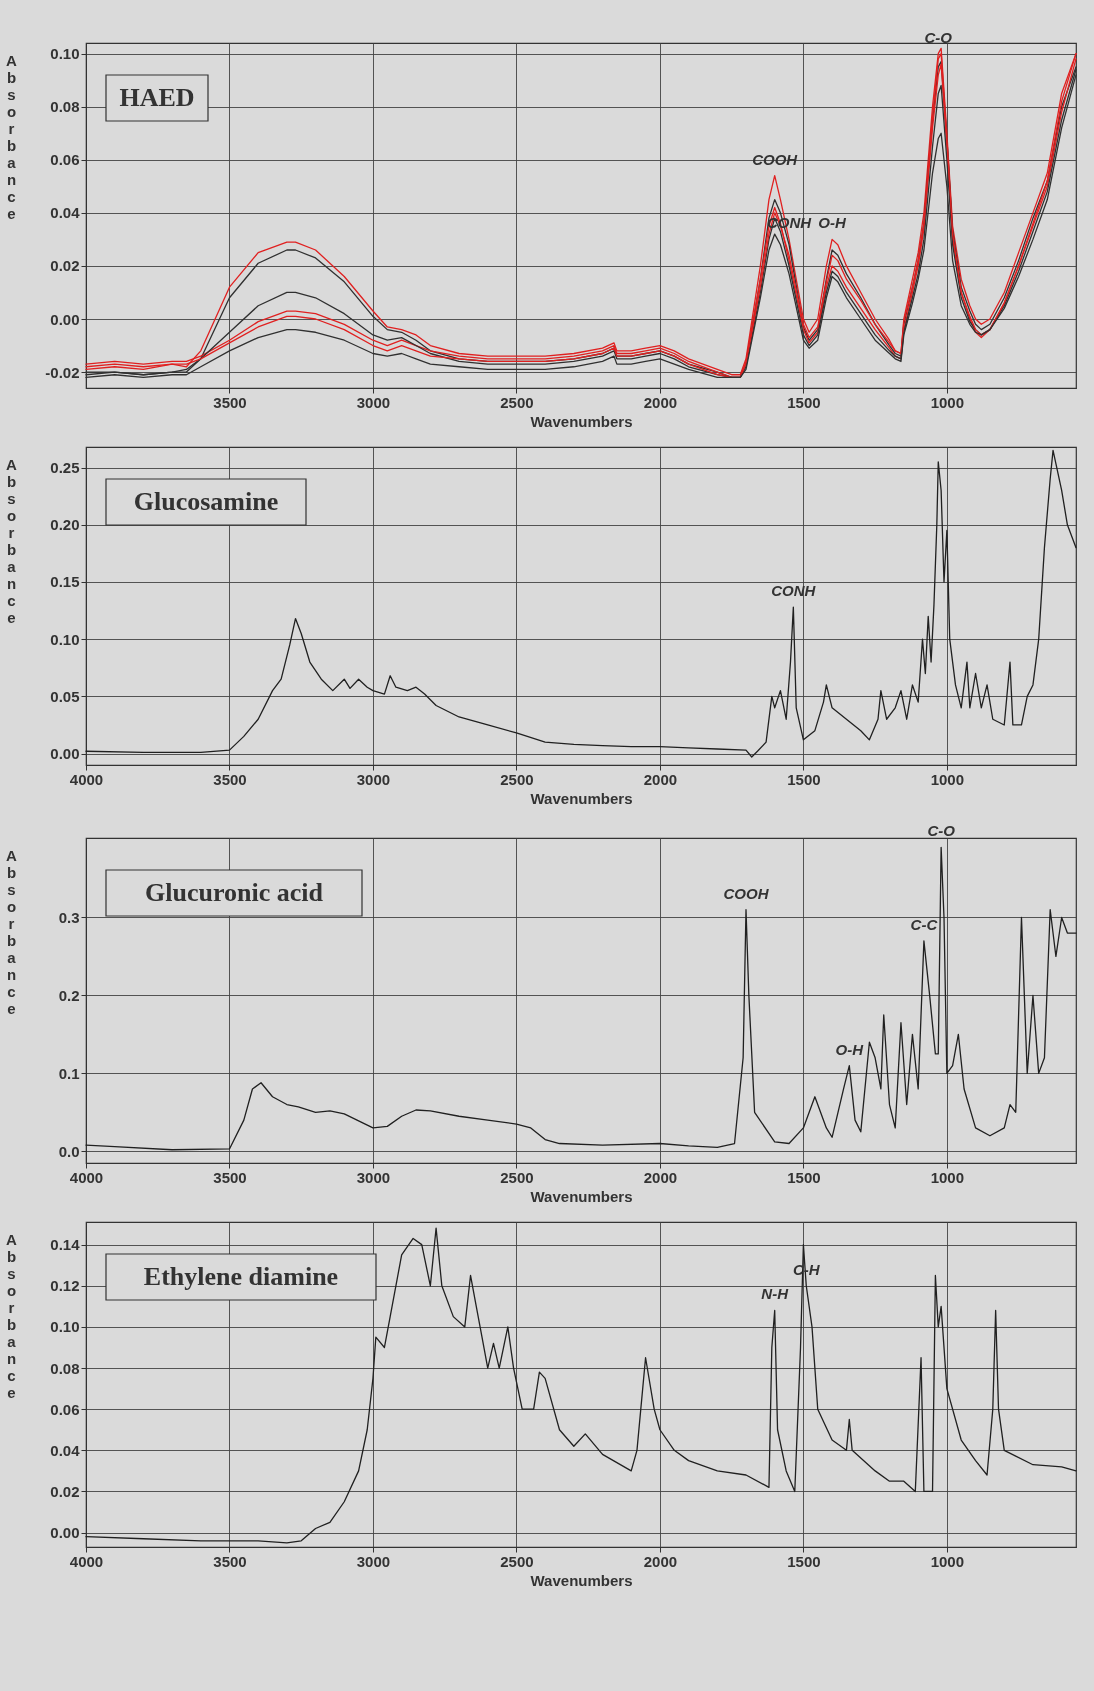 The height and width of the screenshot is (1691, 1094). What do you see at coordinates (65, 696) in the screenshot?
I see `y-tick-label: 0.05` at bounding box center [65, 696].